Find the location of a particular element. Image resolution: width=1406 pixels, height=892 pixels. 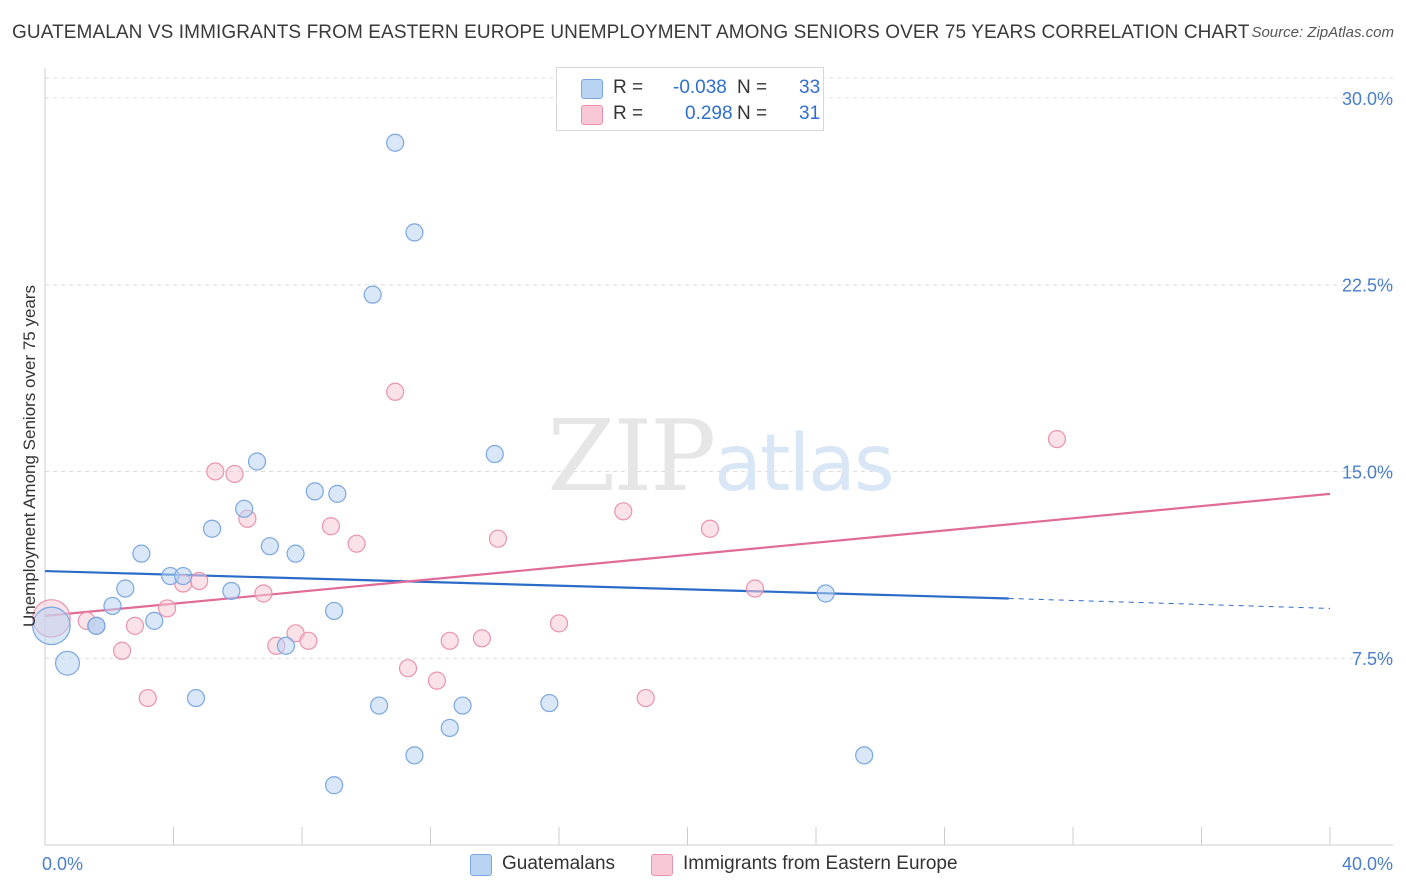

watermark: ZIPatlas is located at coordinates (719, 457).